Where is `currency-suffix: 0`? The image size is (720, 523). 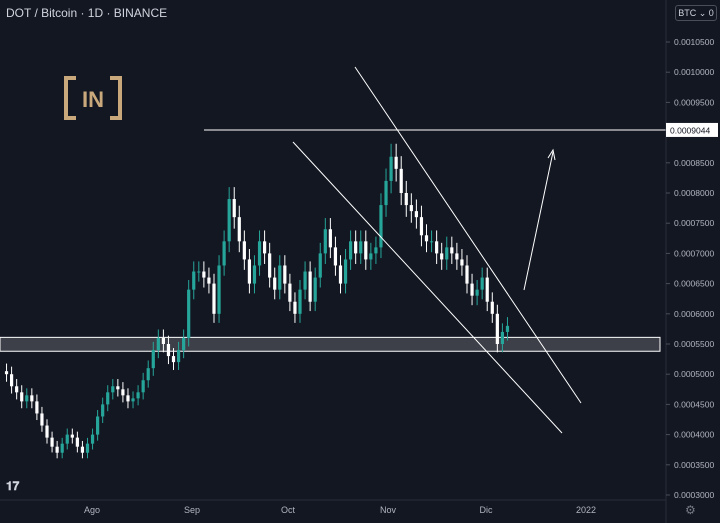
currency-suffix: 0 is located at coordinates (711, 13).